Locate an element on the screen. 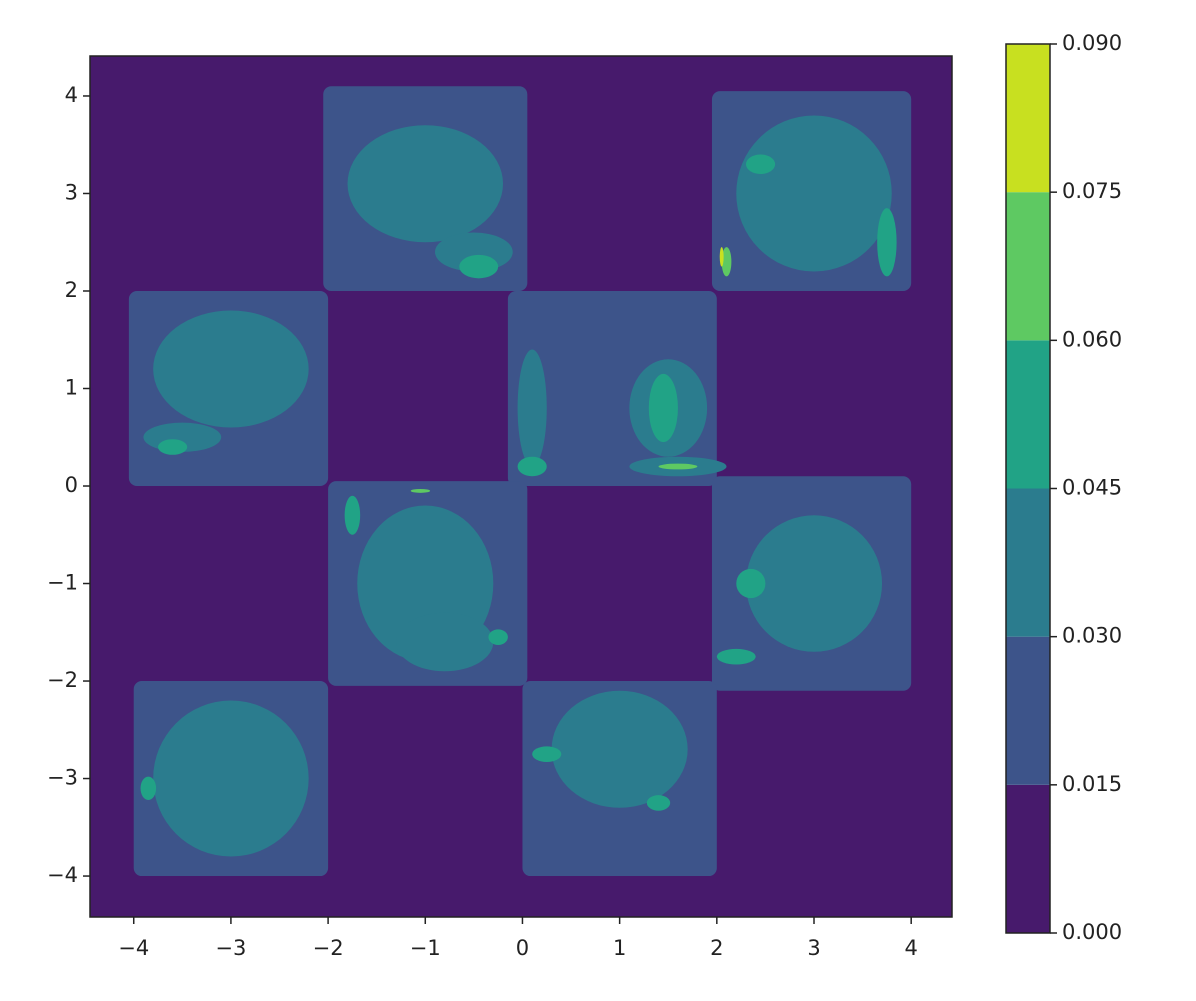 This screenshot has width=1196, height=1001. x-tick-label: 2 is located at coordinates (716, 948).